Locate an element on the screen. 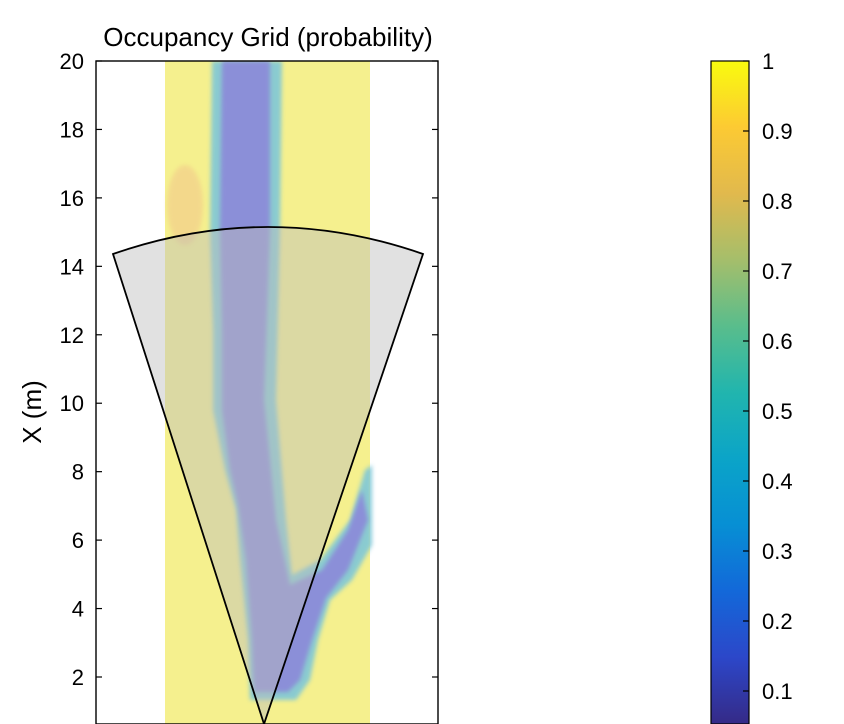 This screenshot has width=844, height=724. y-tick-label: 20 is located at coordinates (72, 61).